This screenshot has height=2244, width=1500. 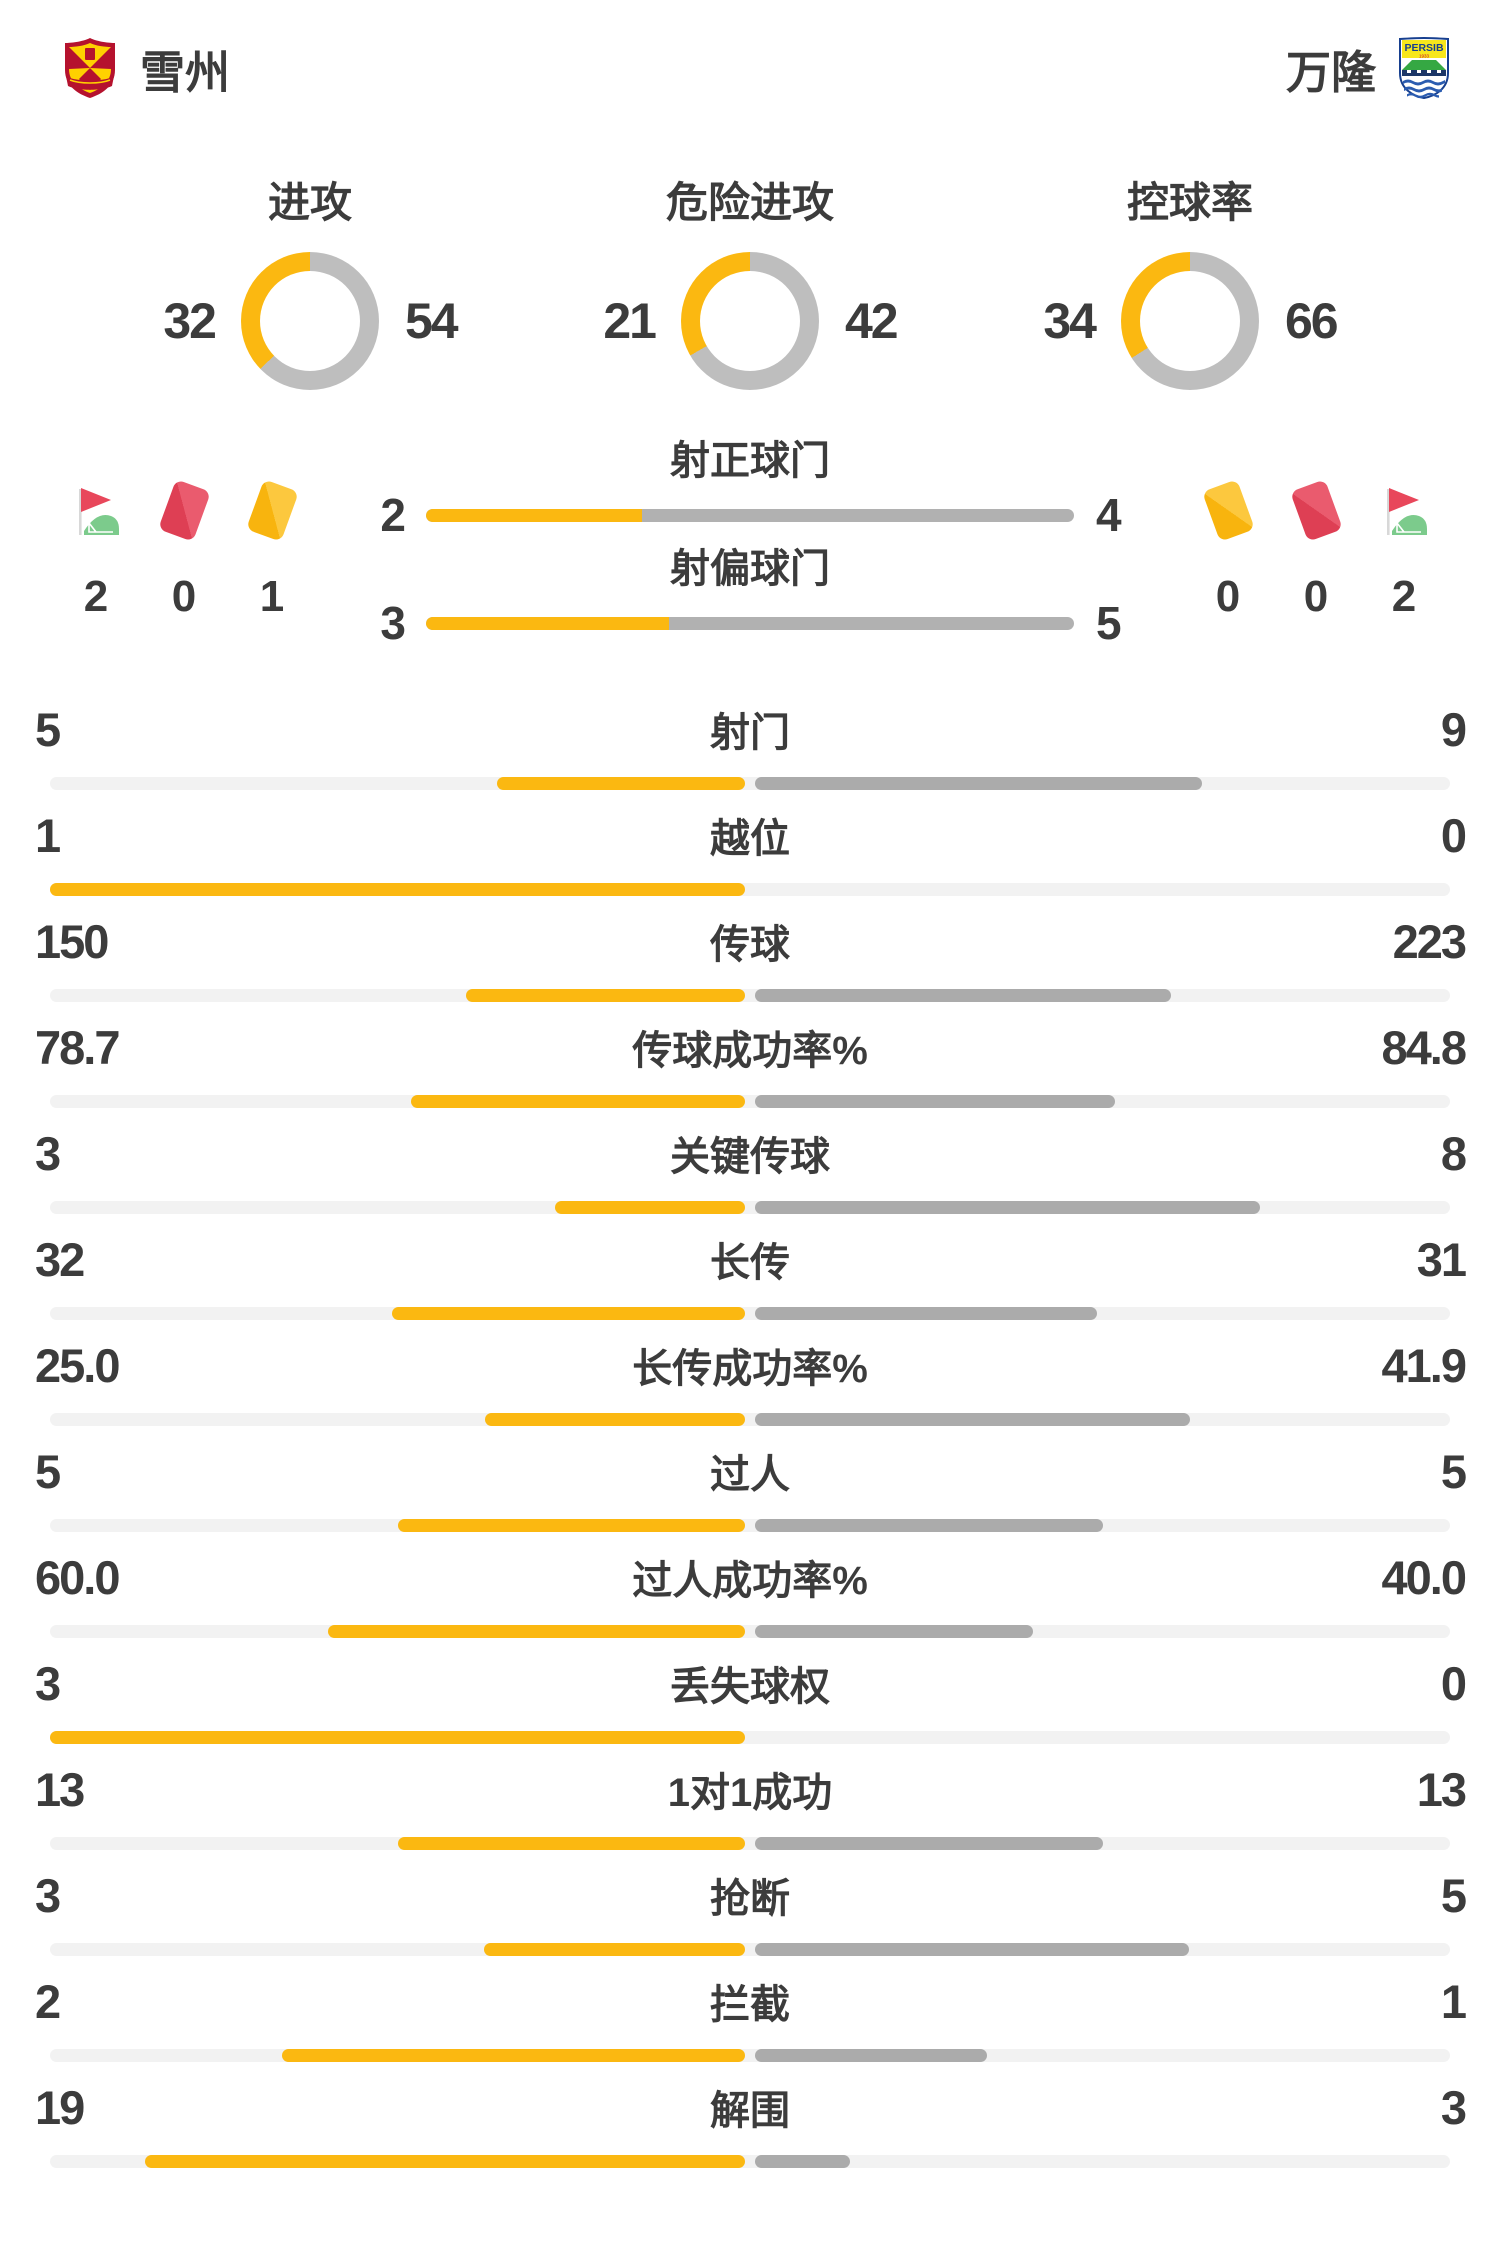 I want to click on stat-label: 传球, so click(x=750, y=945).